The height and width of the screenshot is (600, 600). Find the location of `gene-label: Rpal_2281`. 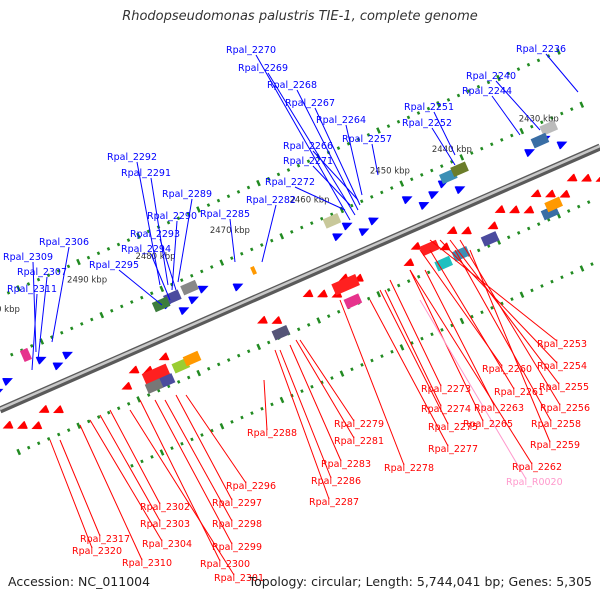

gene-label: Rpal_2281 is located at coordinates (359, 441).